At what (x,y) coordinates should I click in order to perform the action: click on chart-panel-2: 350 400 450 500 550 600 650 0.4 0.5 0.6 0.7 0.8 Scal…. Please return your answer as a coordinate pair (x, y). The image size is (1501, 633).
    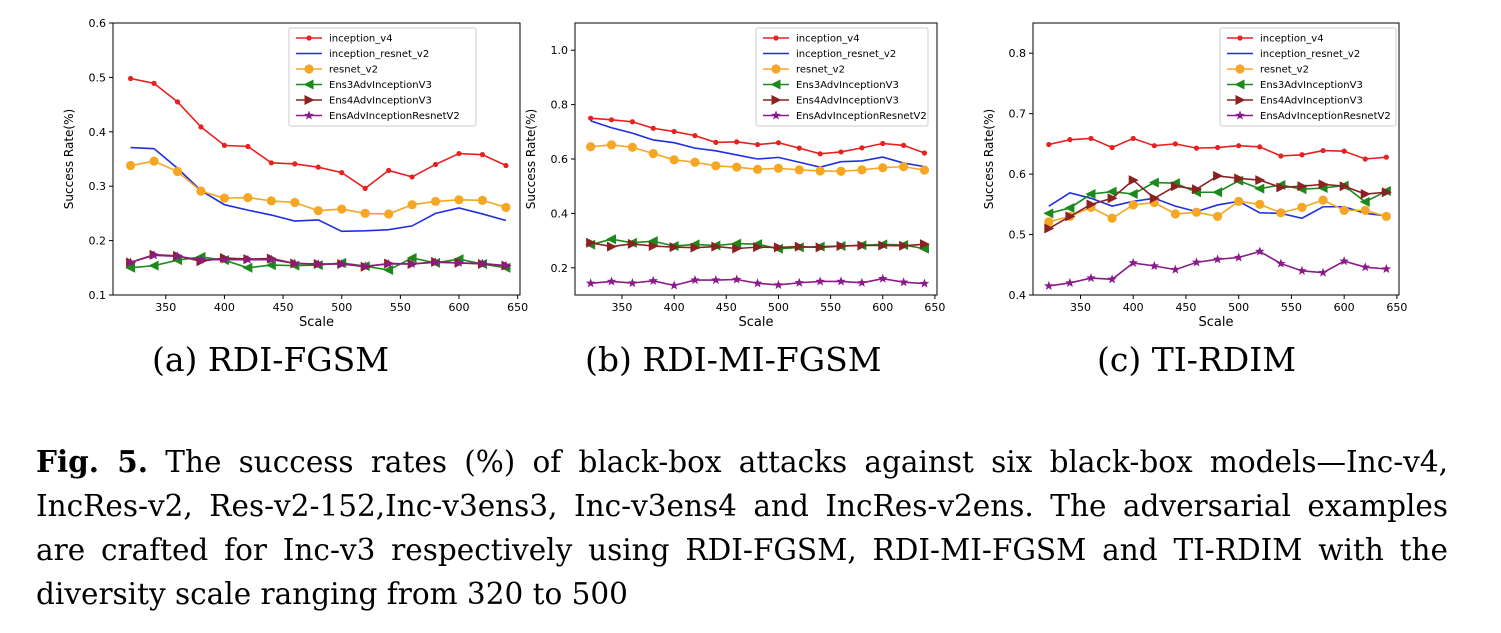
    Looking at the image, I should click on (1194, 176).